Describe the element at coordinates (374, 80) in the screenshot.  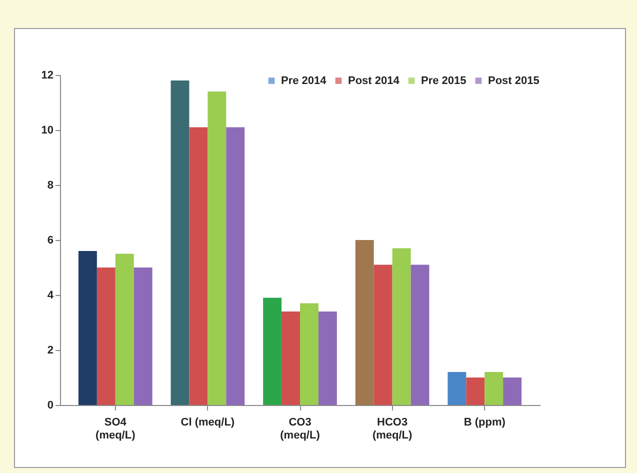
I see `legend-label: Post 2014` at that location.